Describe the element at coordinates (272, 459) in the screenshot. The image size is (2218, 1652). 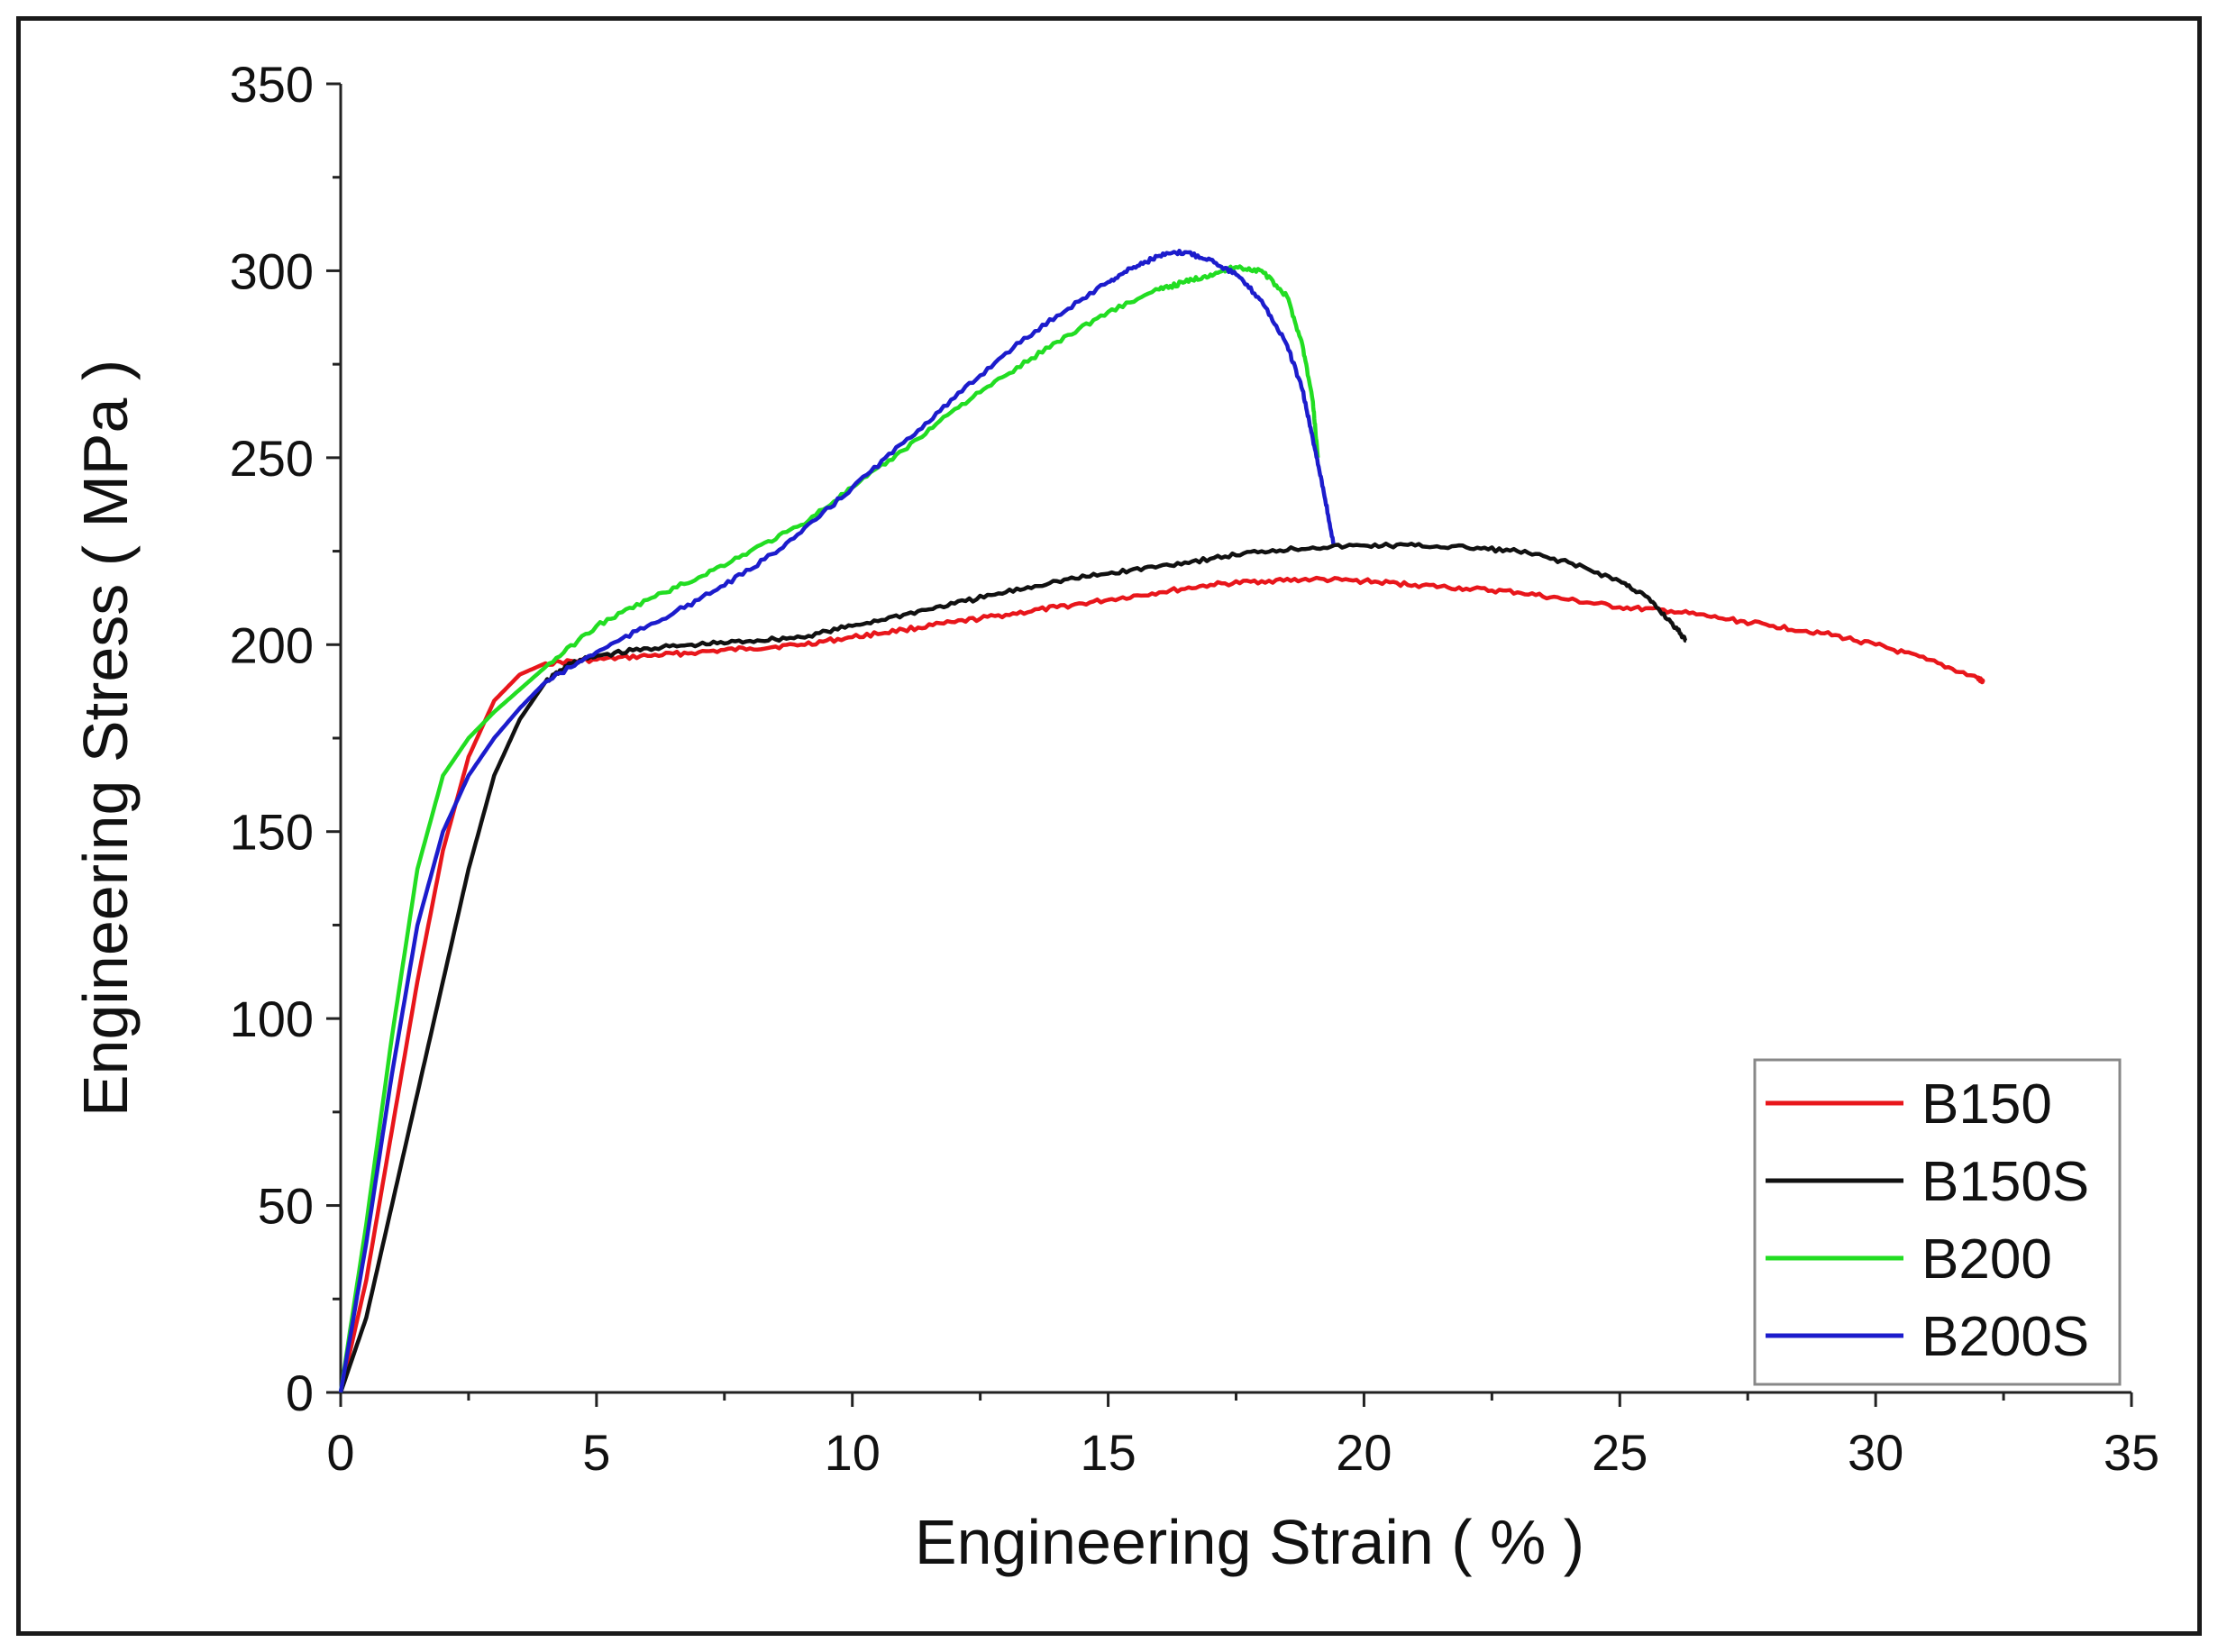
I see `y-tick-label: 250` at that location.